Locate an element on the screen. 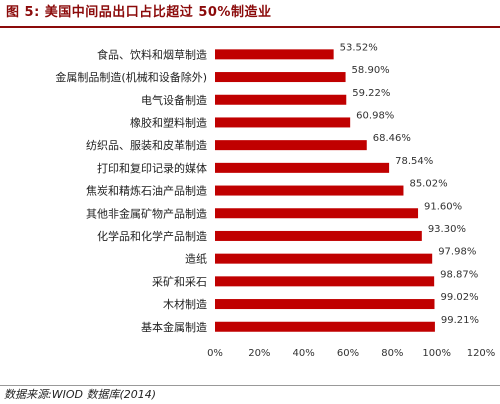 Image resolution: width=500 pixels, height=404 pixels. value-label: 68.46% is located at coordinates (392, 138).